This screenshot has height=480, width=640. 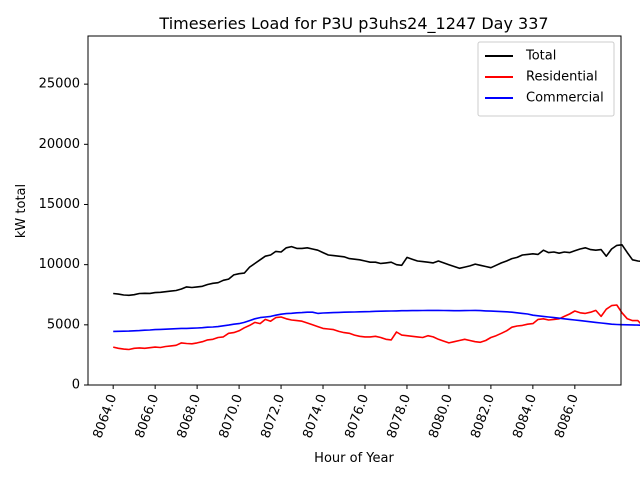 What do you see at coordinates (63, 324) in the screenshot?
I see `y-tick-label: 5000` at bounding box center [63, 324].